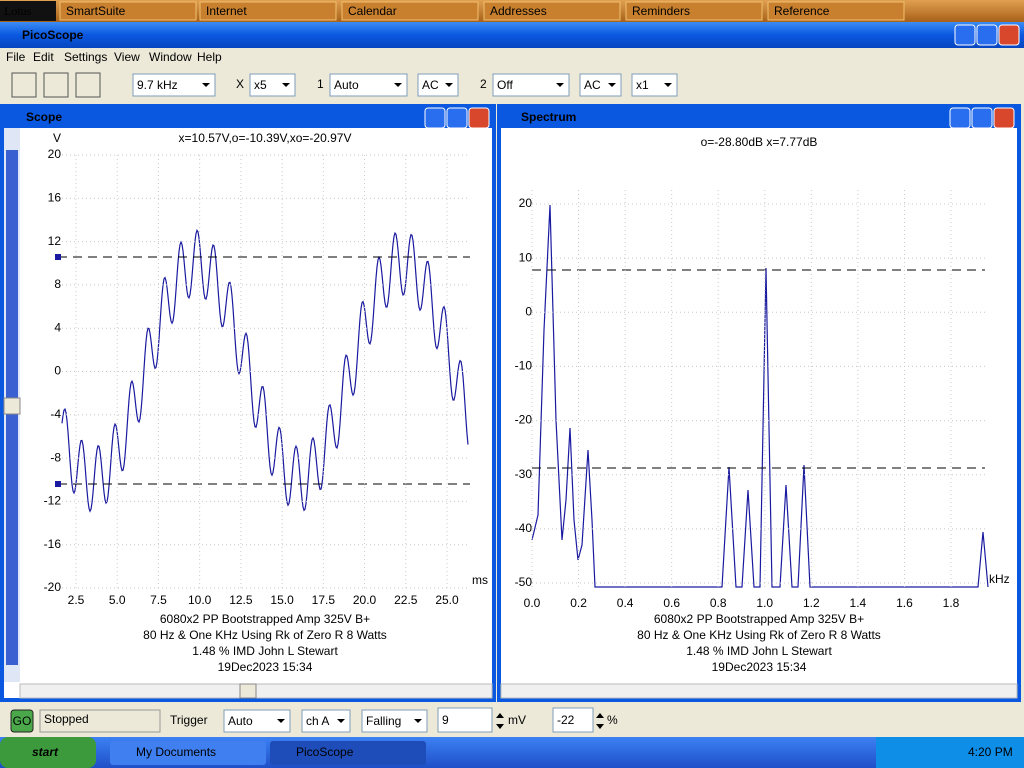 The height and width of the screenshot is (768, 1024). What do you see at coordinates (625, 603) in the screenshot?
I see `x-tick-label: 0.4` at bounding box center [625, 603].